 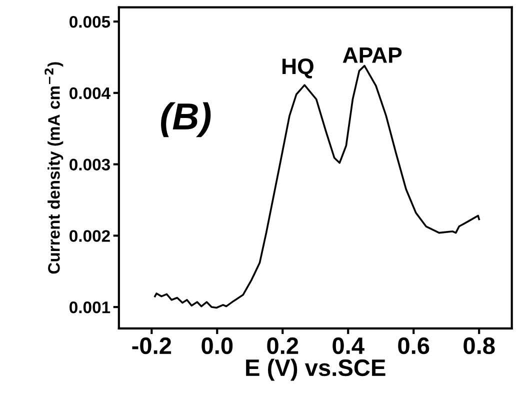 I want to click on x-tick-label: 0.2, so click(x=282, y=345).